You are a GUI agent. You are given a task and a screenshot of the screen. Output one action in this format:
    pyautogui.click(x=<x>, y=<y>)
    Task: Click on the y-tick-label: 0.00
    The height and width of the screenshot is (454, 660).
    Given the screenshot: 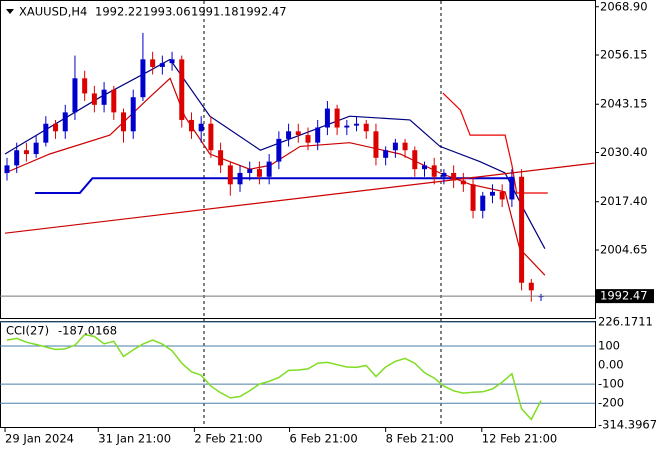 What is the action you would take?
    pyautogui.click(x=611, y=365)
    